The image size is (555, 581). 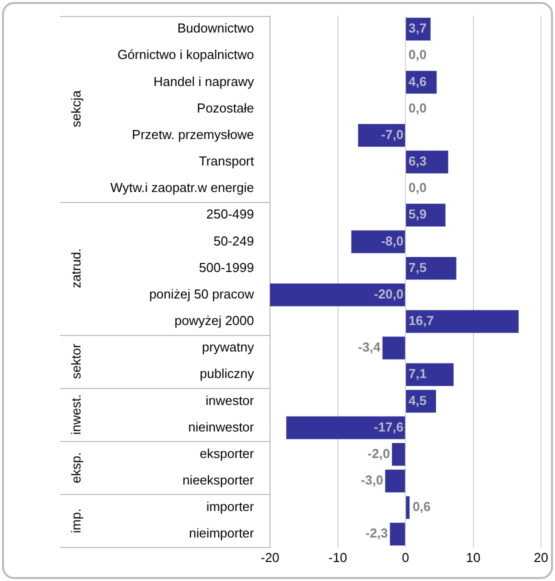 I want to click on data-label: -3,0, so click(x=372, y=480).